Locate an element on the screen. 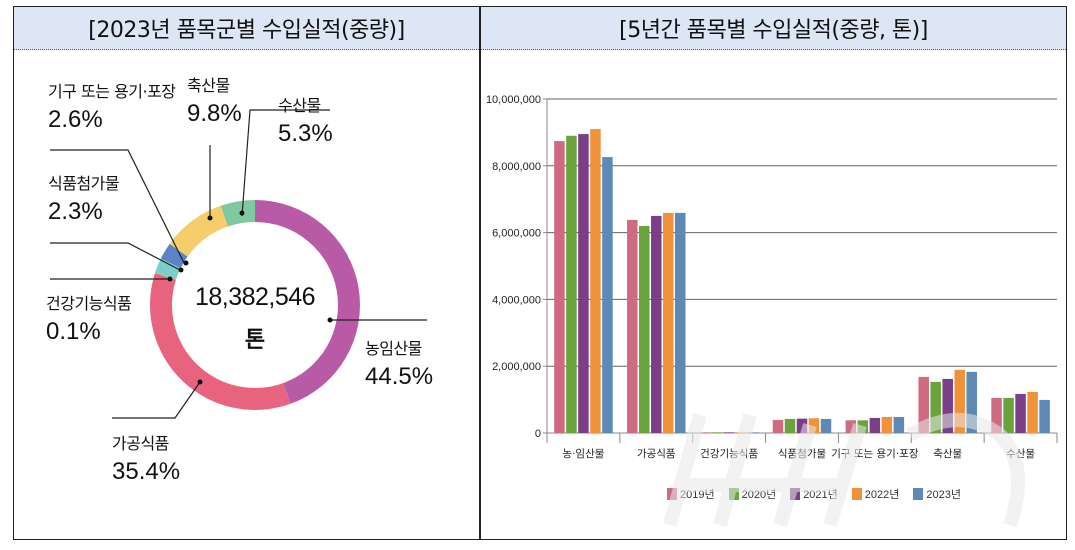 The image size is (1075, 550). label-health-food: 건강기능식품 0.1% is located at coordinates (89, 319).